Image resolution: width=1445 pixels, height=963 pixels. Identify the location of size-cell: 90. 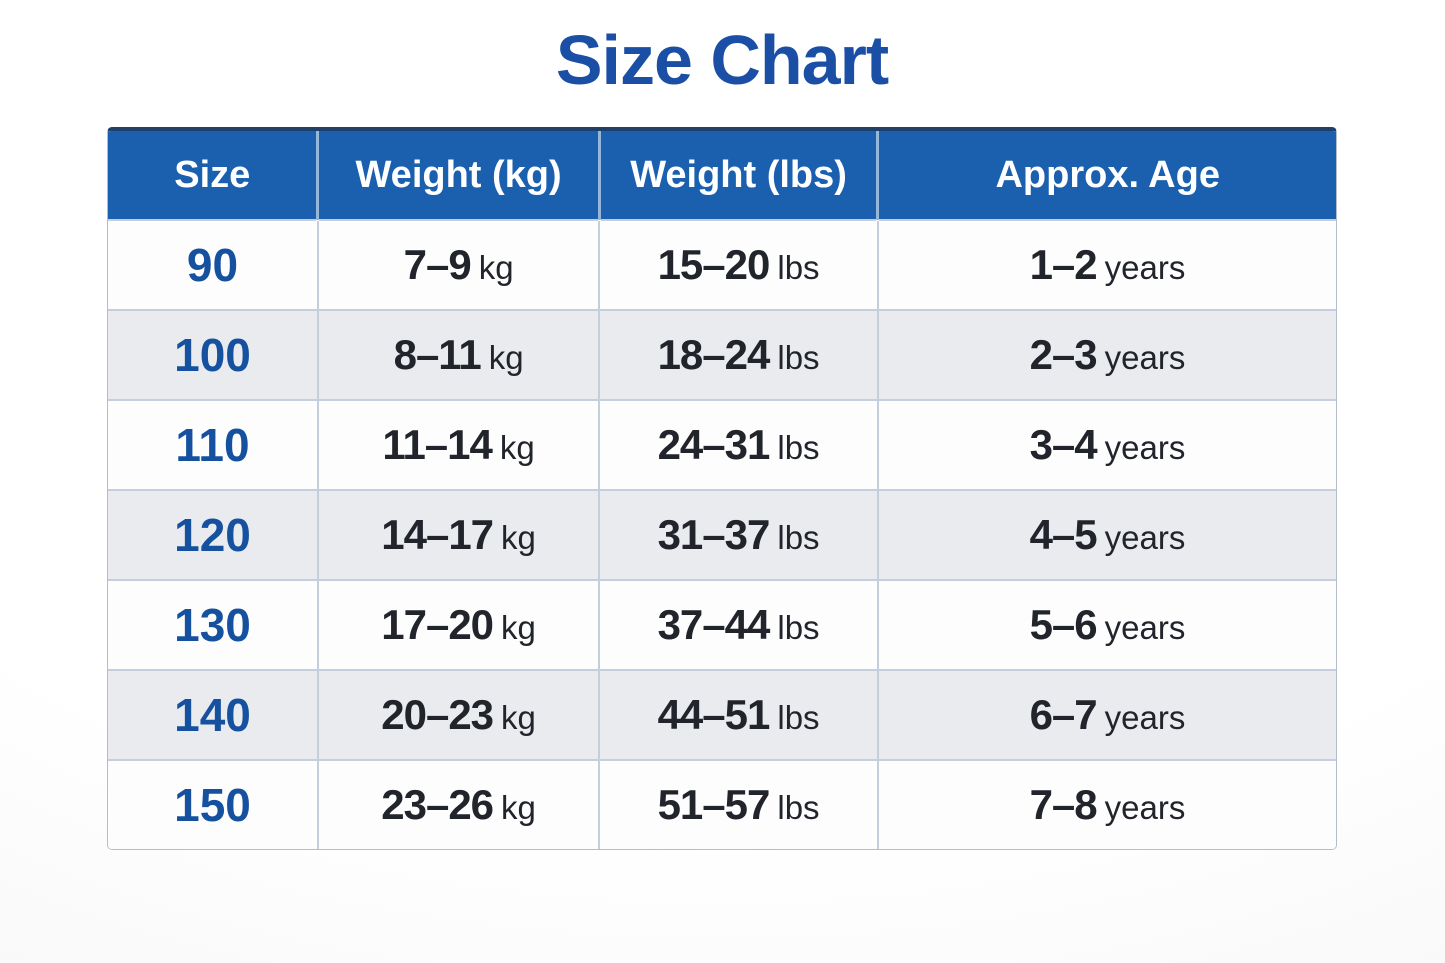
(213, 264).